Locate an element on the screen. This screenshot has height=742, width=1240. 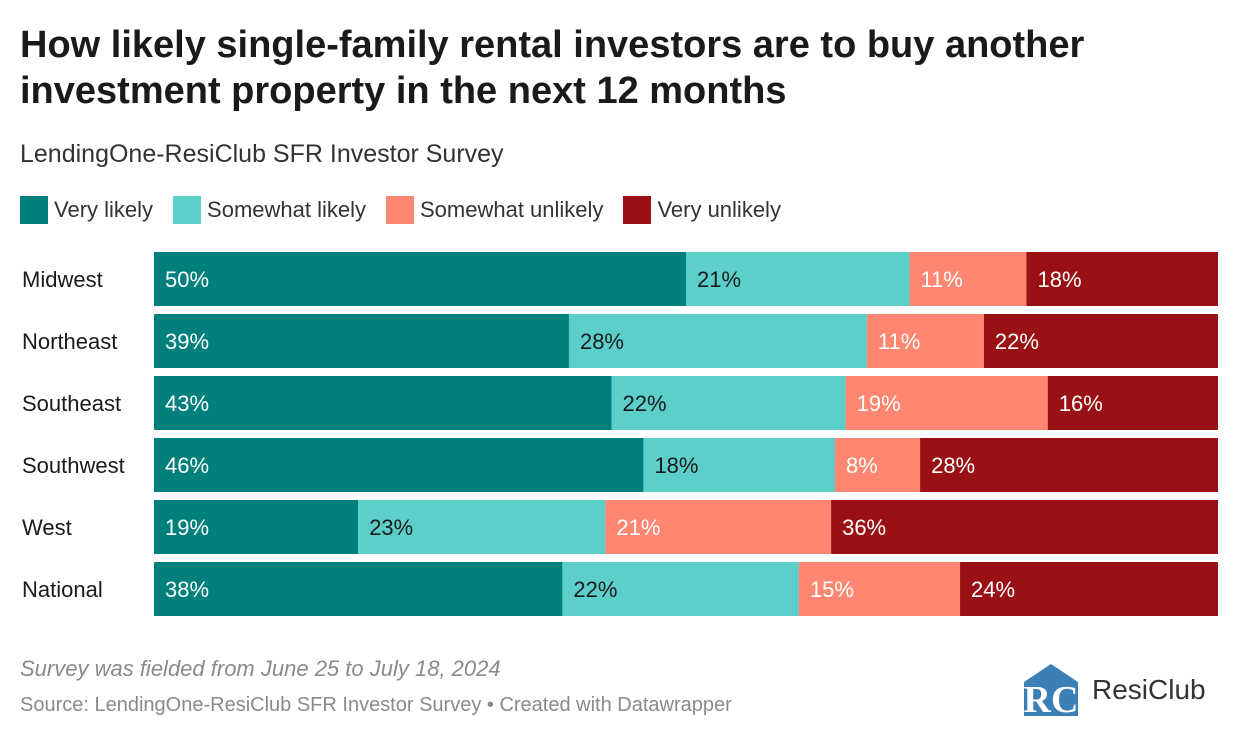
data-label-national-very-unlikely: 24% is located at coordinates (993, 589).